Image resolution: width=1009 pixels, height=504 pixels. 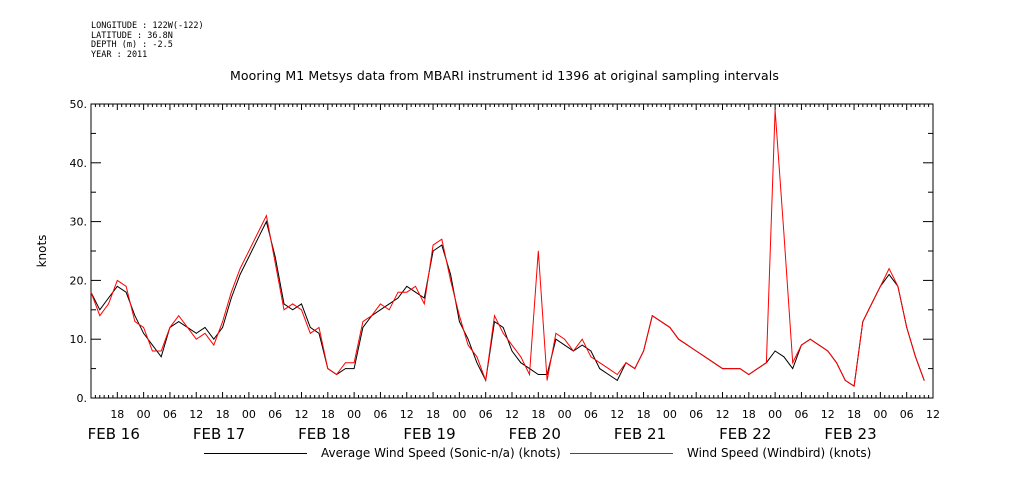 I want to click on x-day-label: FEB 17, so click(x=219, y=434).